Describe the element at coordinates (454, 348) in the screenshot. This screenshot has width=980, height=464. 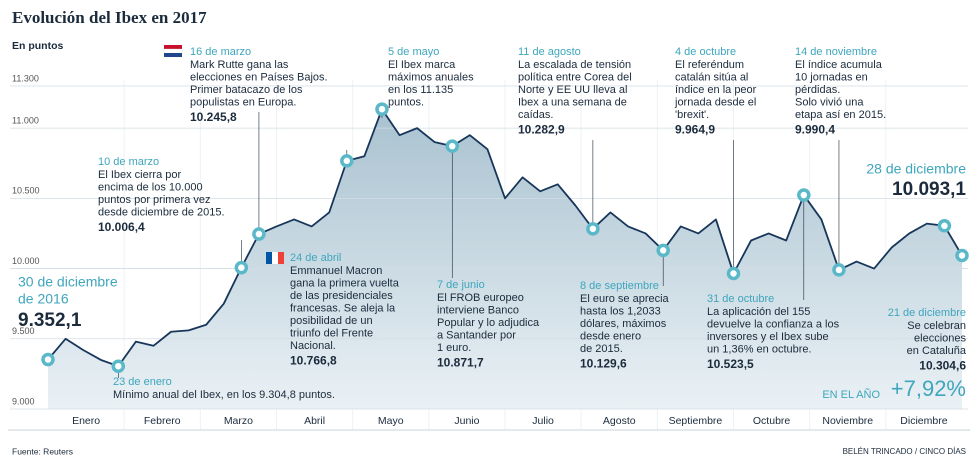
I see `annotation-text: 1 euro.` at that location.